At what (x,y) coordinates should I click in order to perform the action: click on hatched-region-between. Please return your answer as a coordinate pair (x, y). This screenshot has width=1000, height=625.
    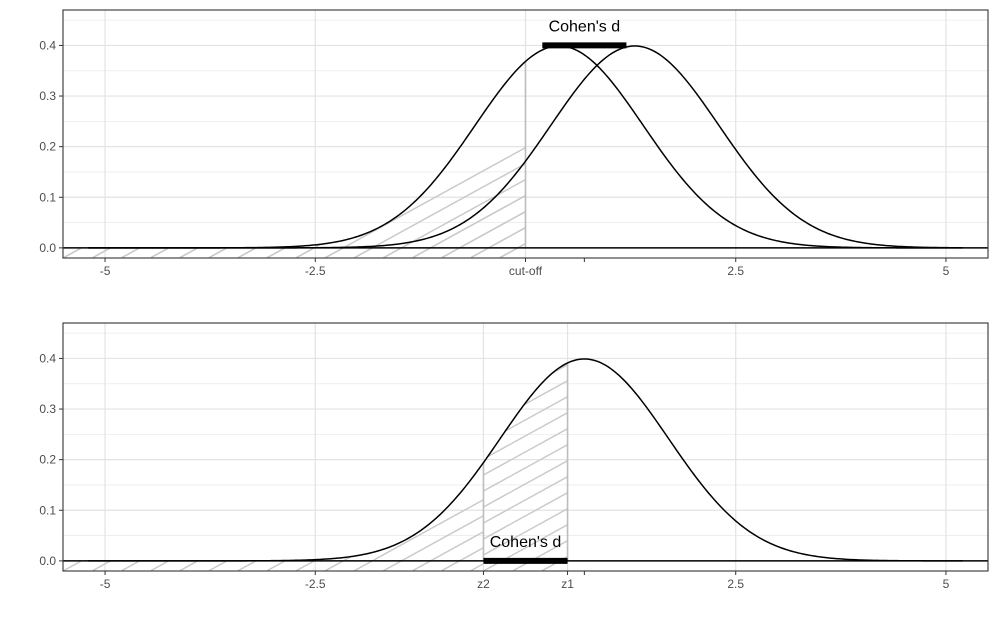
    Looking at the image, I should click on (525, 467).